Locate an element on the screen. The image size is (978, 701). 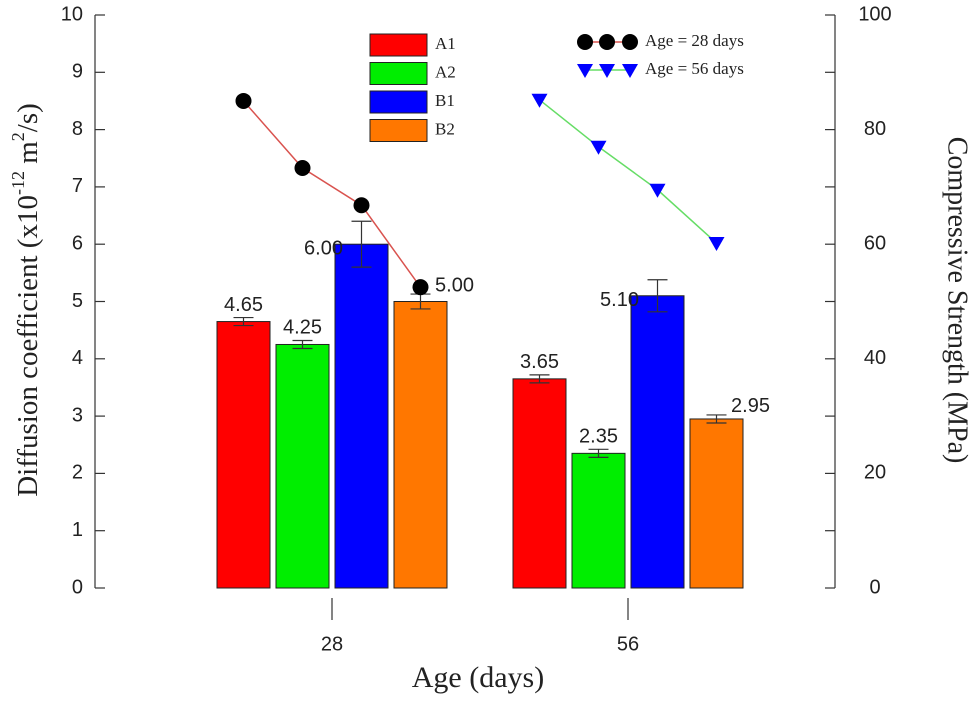
value-label: 4.25 is located at coordinates (302, 328).